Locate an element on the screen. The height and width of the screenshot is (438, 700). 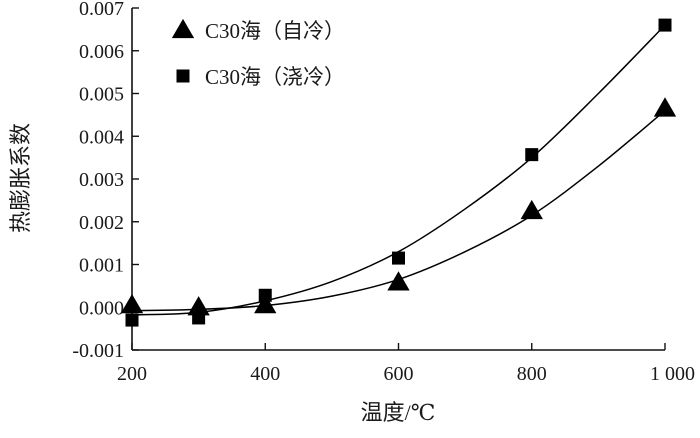
x-tick-label: 200 is located at coordinates (132, 374).